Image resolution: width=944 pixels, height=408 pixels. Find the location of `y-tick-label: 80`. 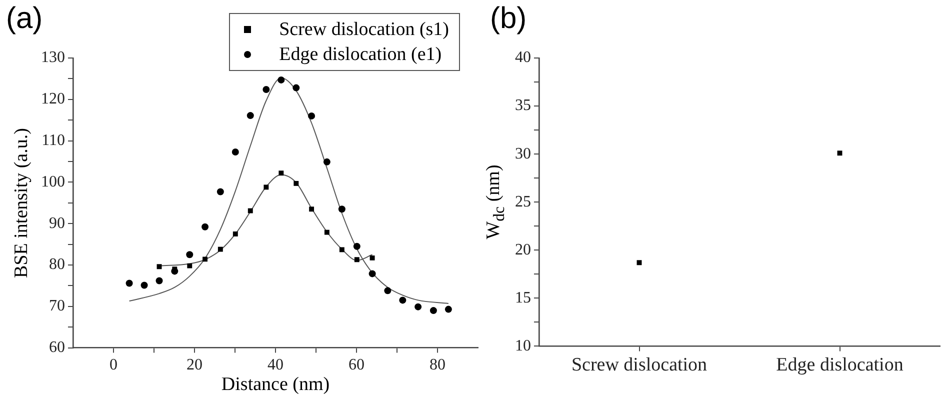

y-tick-label: 80 is located at coordinates (57, 265).